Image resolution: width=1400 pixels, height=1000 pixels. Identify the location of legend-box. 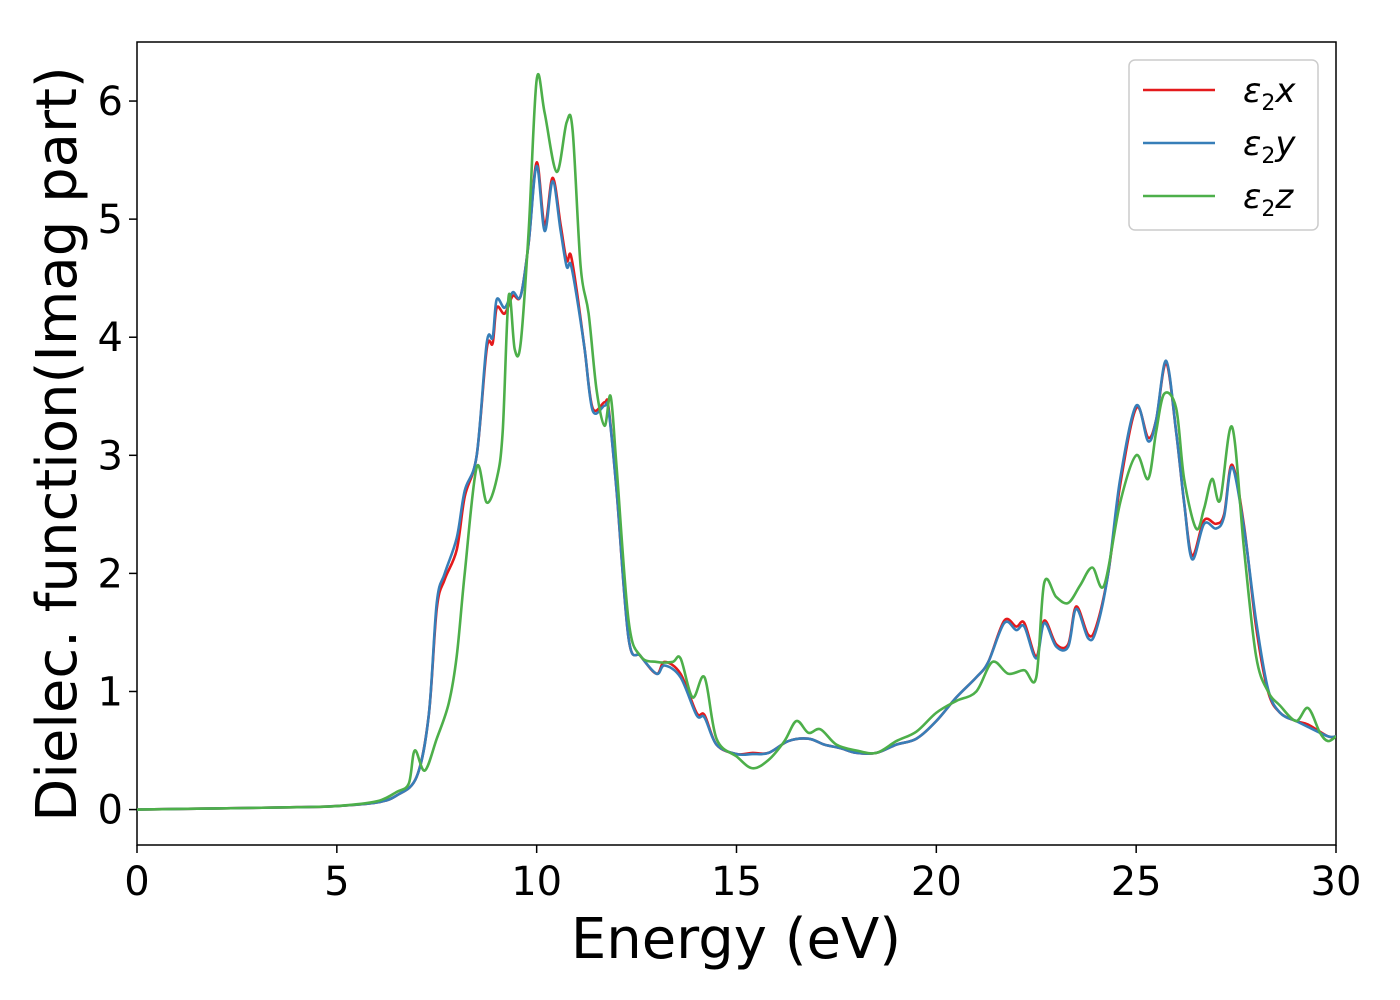
(1223, 145).